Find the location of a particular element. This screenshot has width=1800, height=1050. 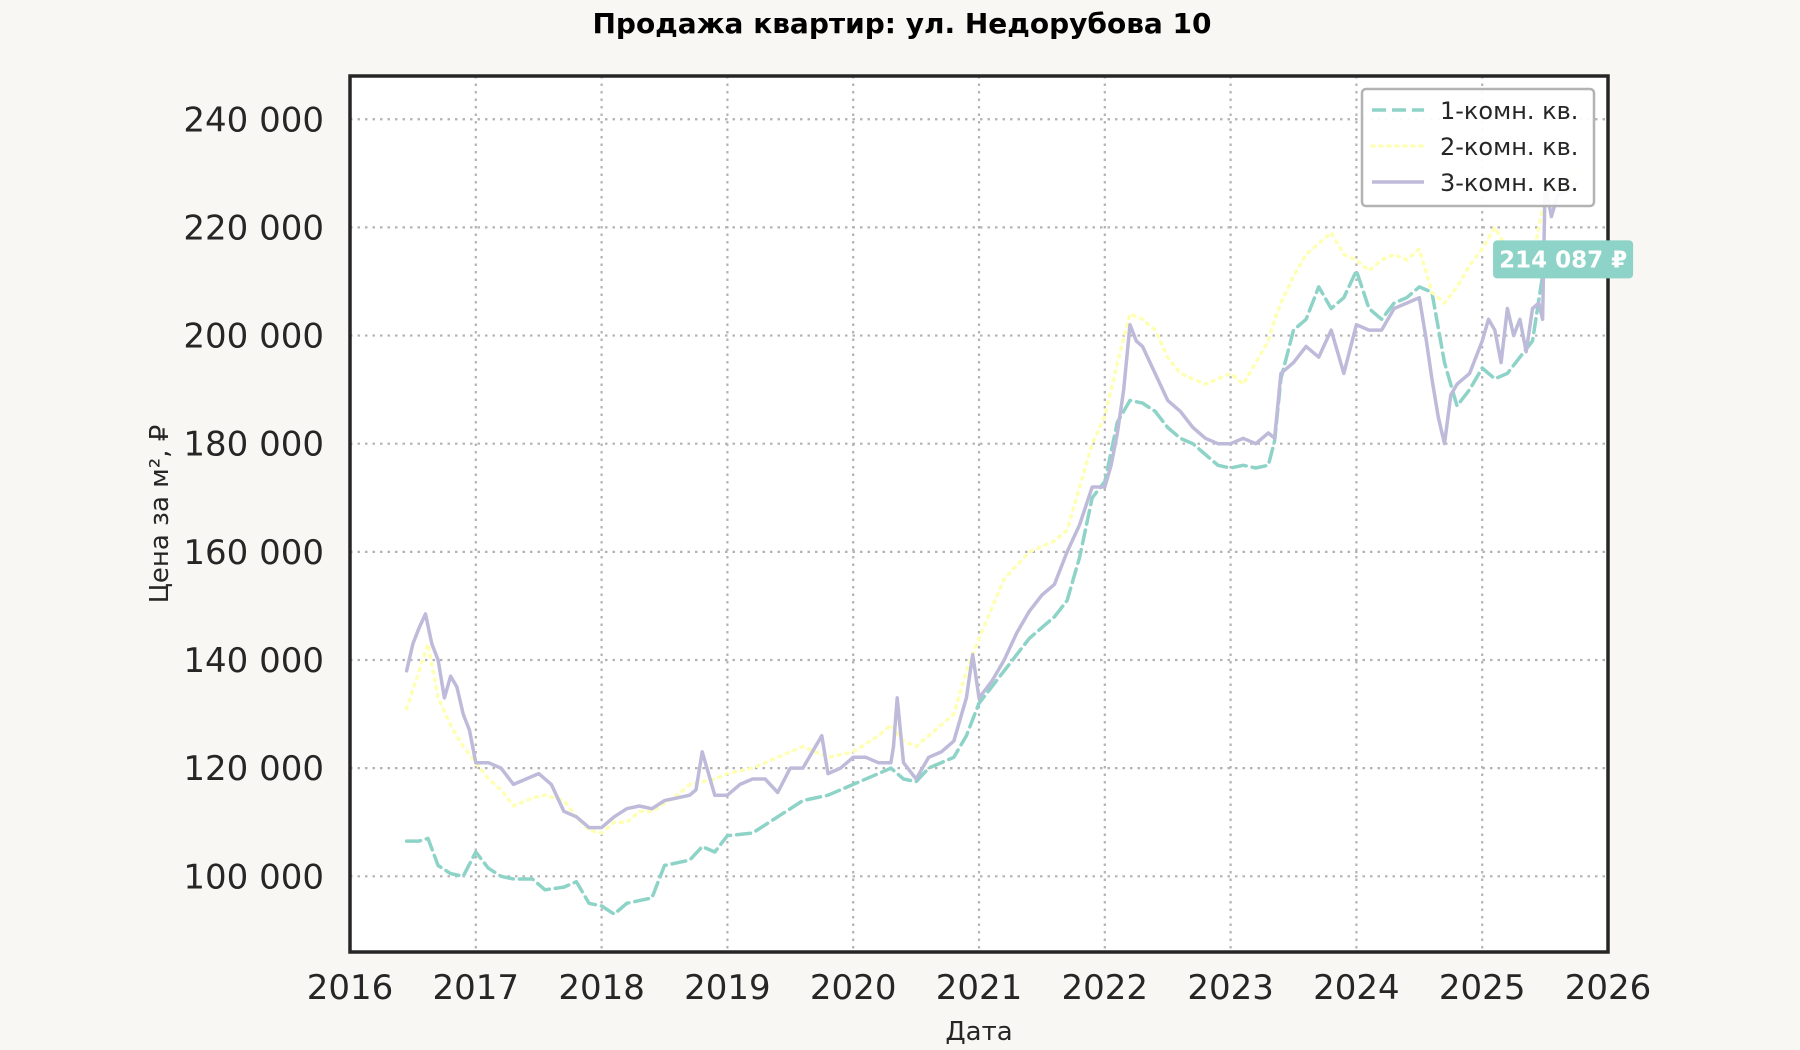

x-tick-label: 2023 is located at coordinates (1230, 988).